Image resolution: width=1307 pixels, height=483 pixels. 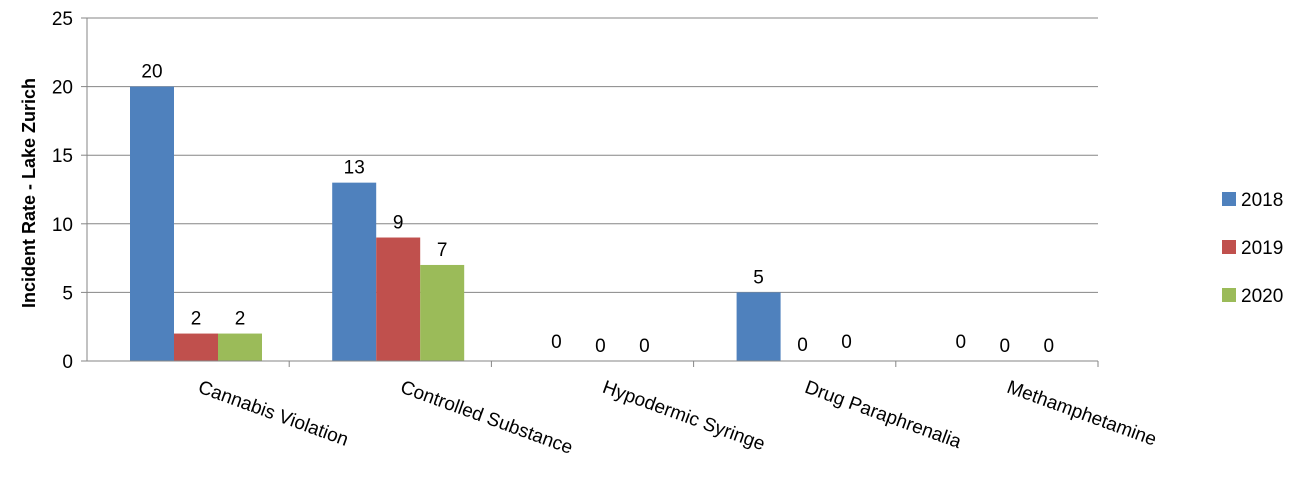 What do you see at coordinates (442, 250) in the screenshot?
I see `data-label: 7` at bounding box center [442, 250].